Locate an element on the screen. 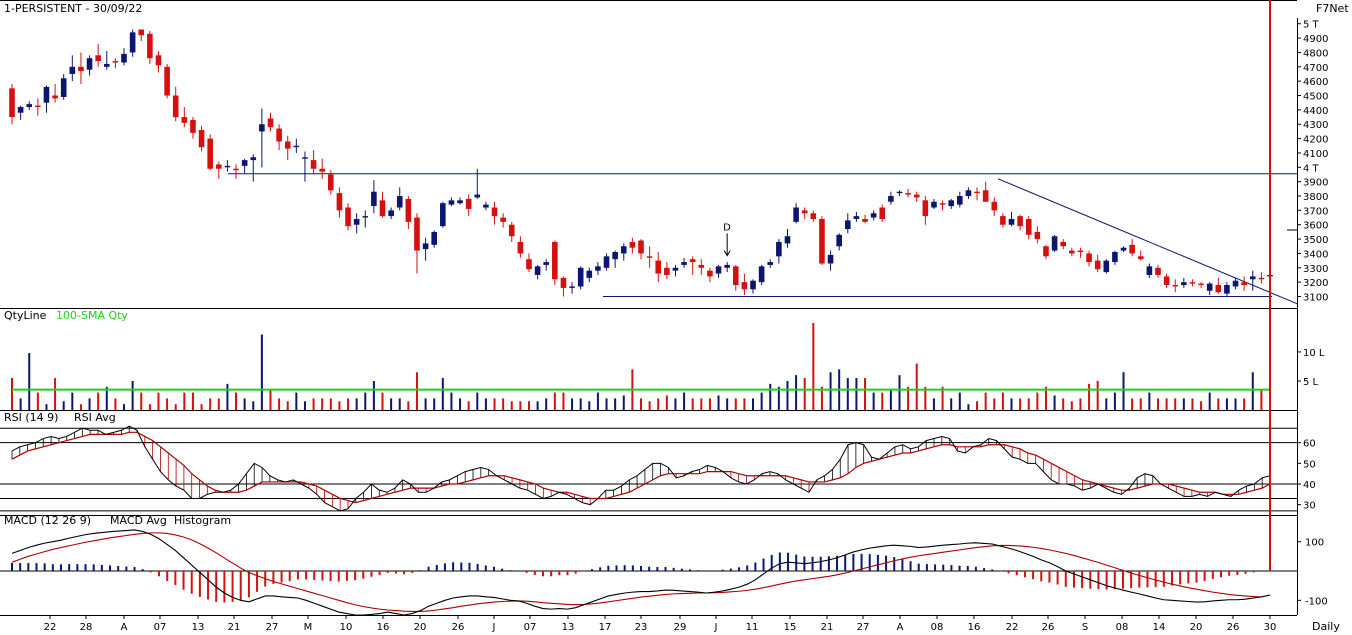  x-tick-label: 07 is located at coordinates (160, 627).